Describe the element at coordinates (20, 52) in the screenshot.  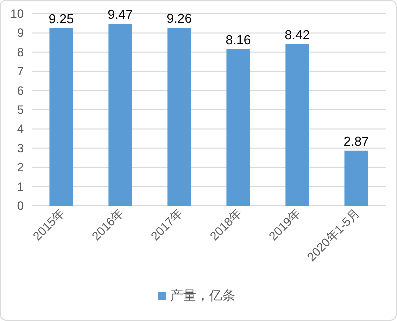
I see `y-tick-label: 8` at that location.